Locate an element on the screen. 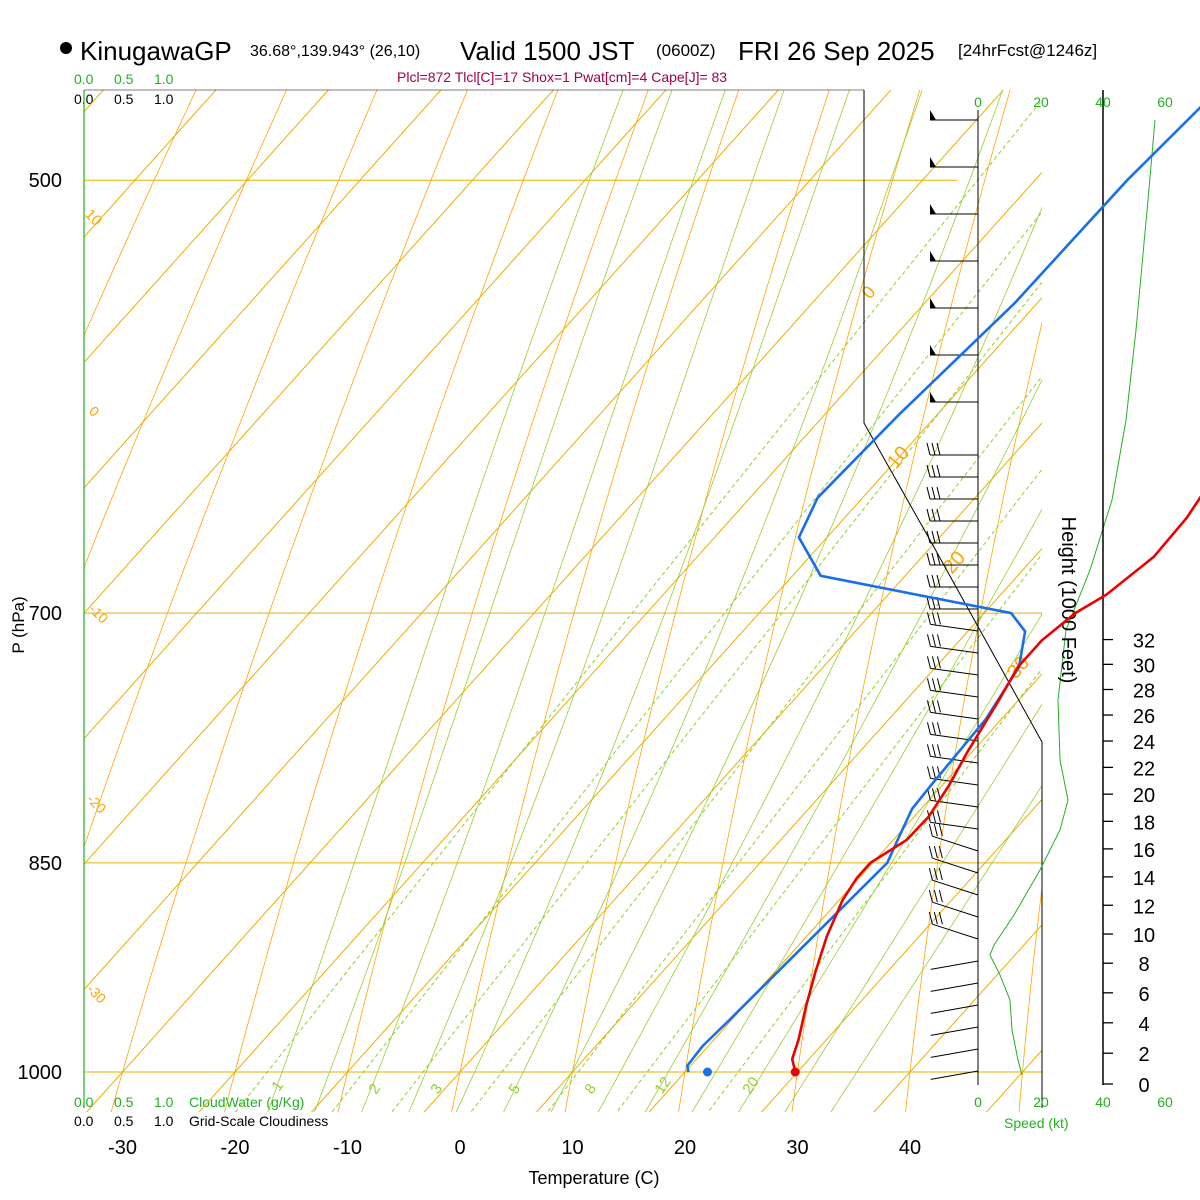  wind-speed-curve is located at coordinates (1072, 597).